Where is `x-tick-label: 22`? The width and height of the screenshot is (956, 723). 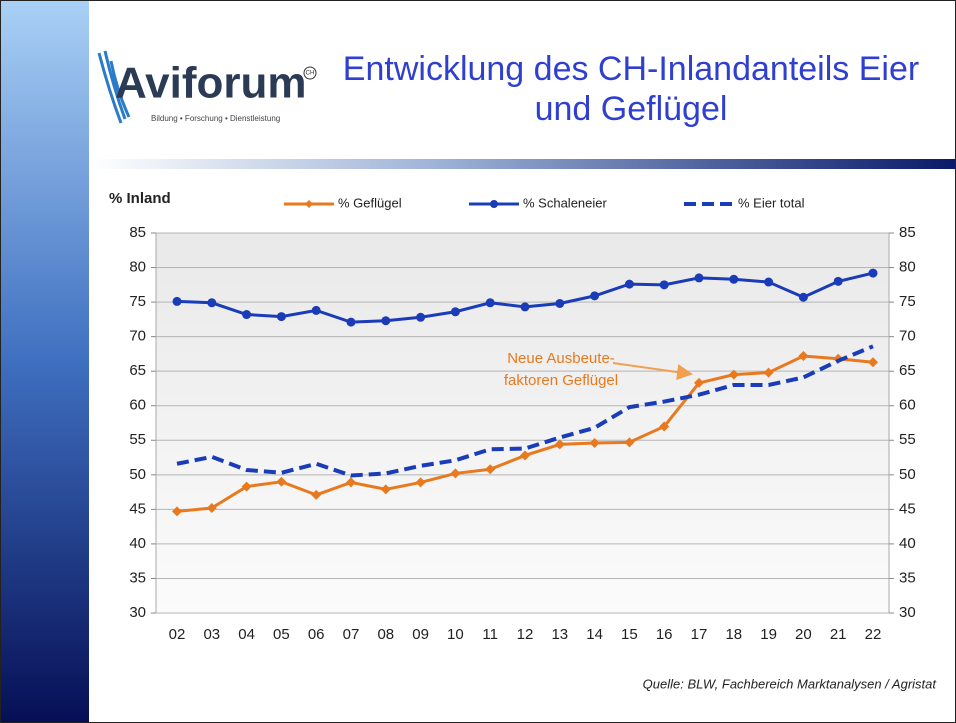
x-tick-label: 22 is located at coordinates (873, 634).